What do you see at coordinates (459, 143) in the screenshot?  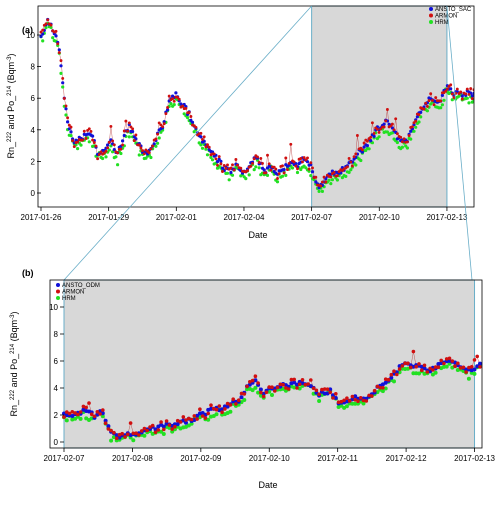 I see `zoom-connector-right` at bounding box center [459, 143].